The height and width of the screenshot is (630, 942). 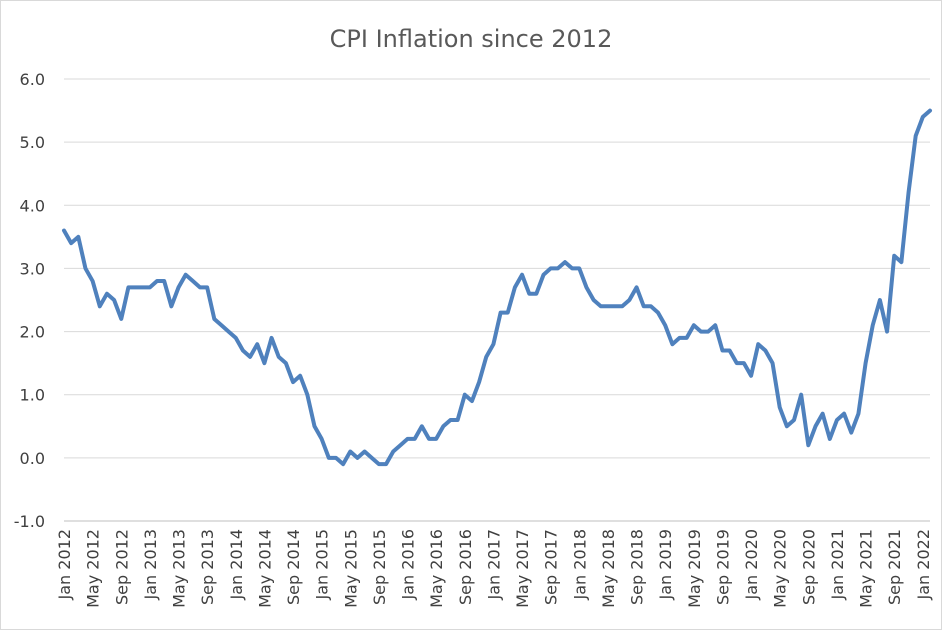 What do you see at coordinates (32, 268) in the screenshot?
I see `y-tick-label: 3.0` at bounding box center [32, 268].